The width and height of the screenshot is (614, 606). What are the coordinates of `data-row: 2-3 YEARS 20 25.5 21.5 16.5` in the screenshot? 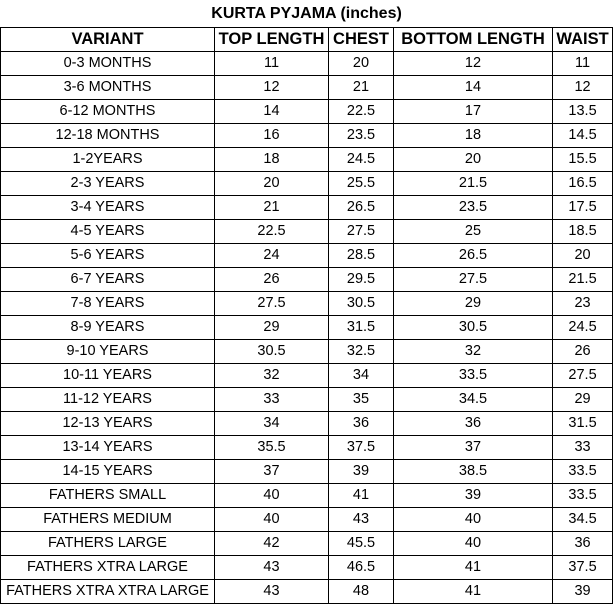 It's located at (307, 183).